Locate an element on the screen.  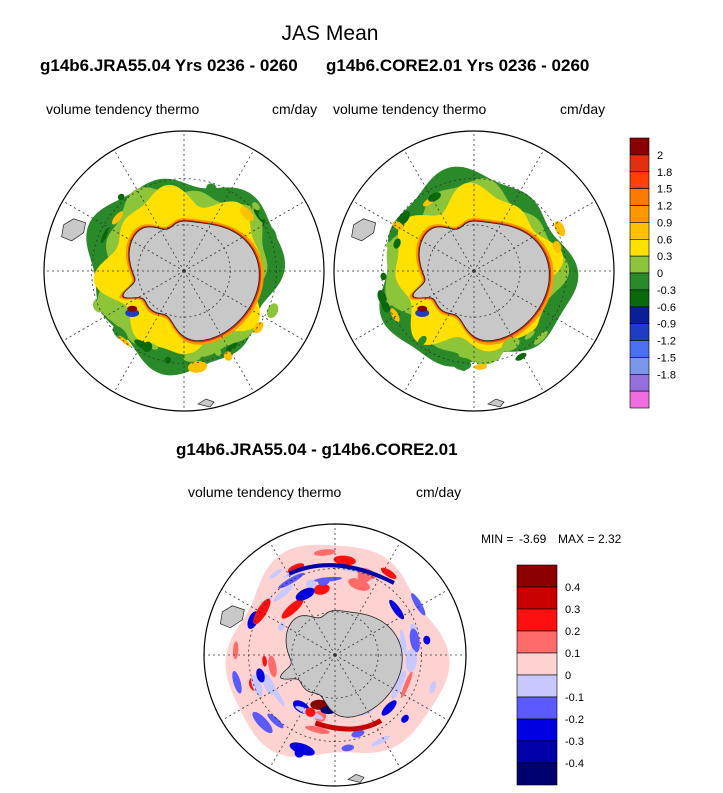
colorbar-tick-label: 0.6 is located at coordinates (664, 240).